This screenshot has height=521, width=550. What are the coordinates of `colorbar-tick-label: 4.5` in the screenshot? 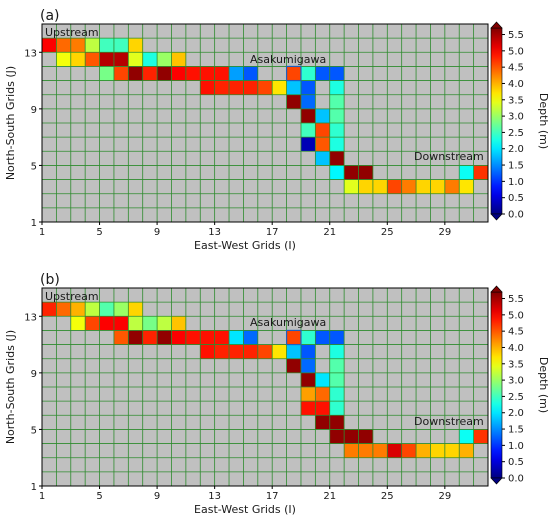 It's located at (516, 332).